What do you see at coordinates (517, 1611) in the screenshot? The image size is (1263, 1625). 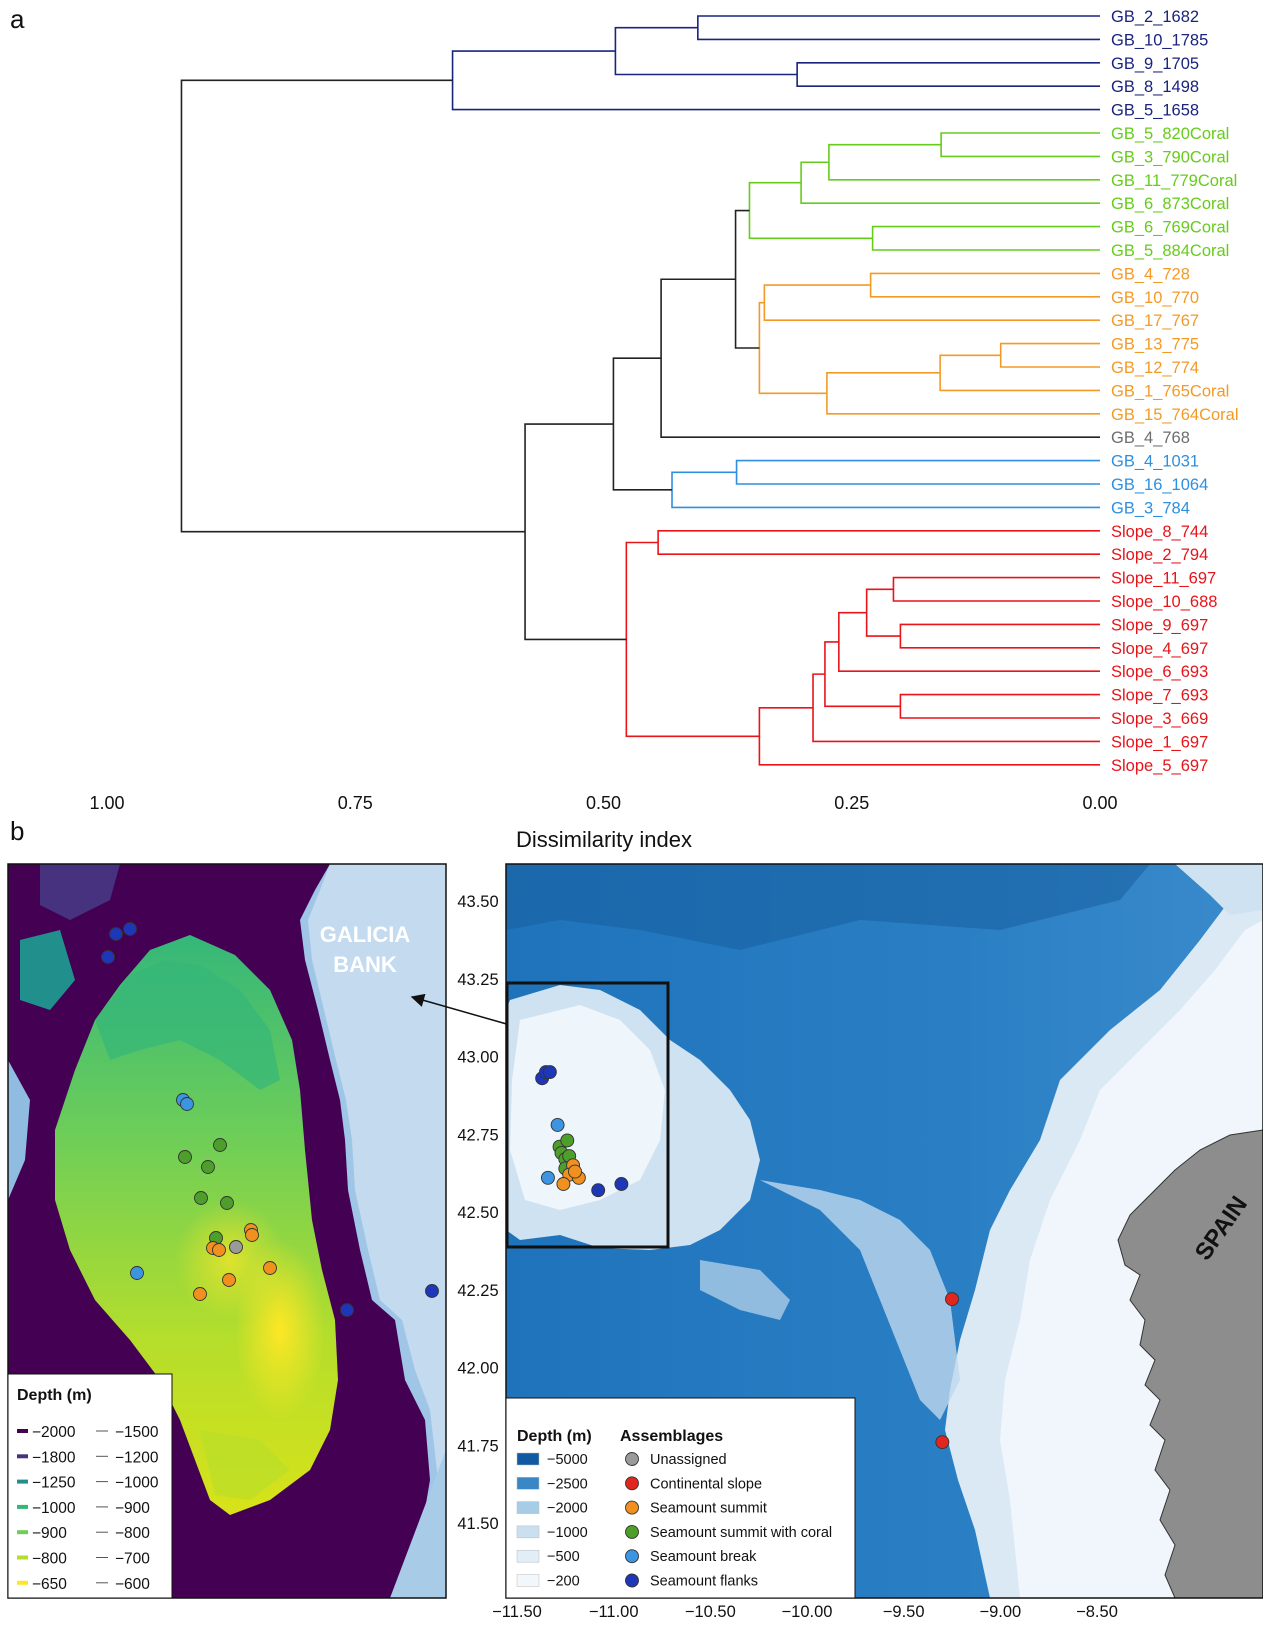 I see `longitude-tick: −11.50` at bounding box center [517, 1611].